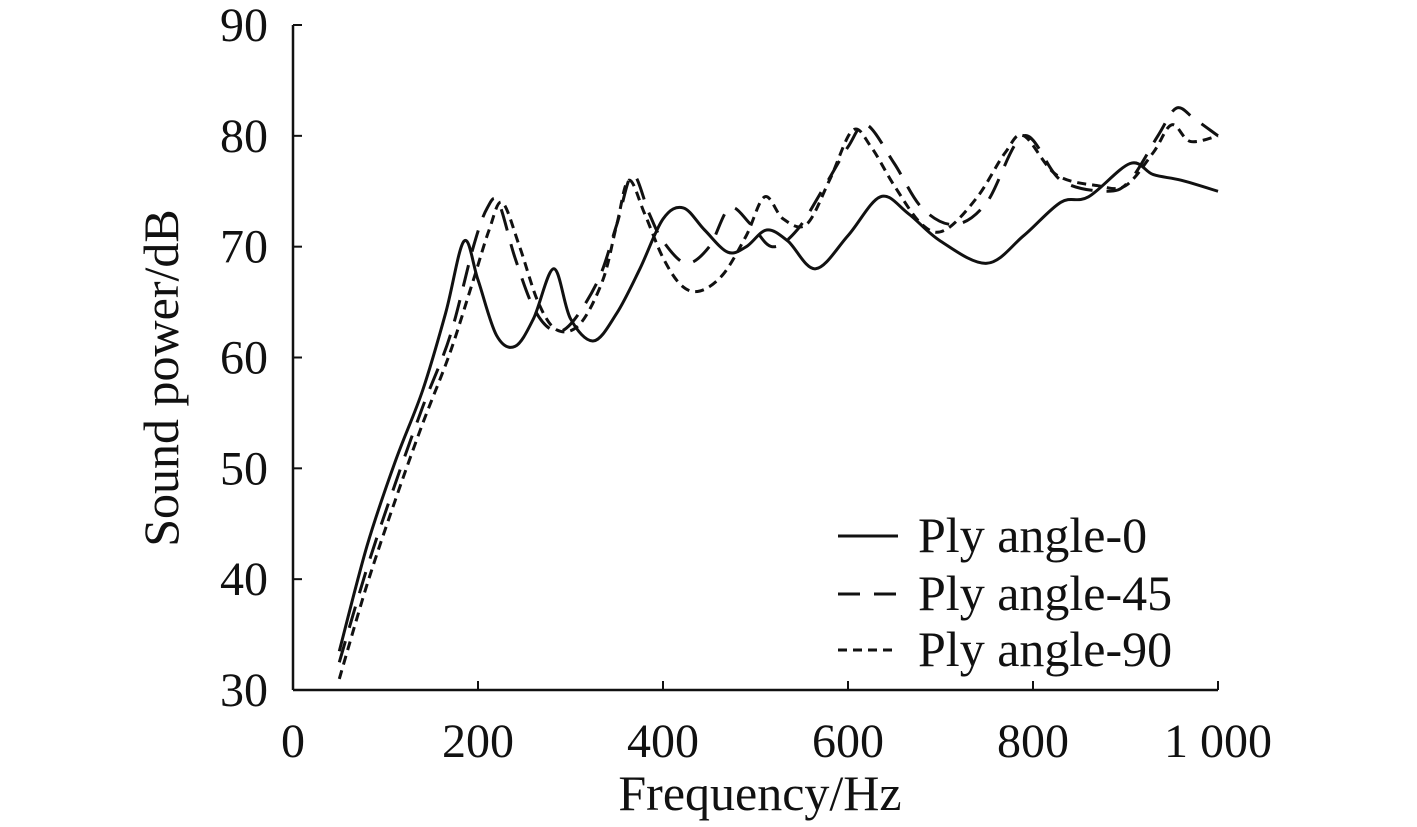 The height and width of the screenshot is (827, 1417). Describe the element at coordinates (244, 468) in the screenshot. I see `y-tick-label: 50` at that location.